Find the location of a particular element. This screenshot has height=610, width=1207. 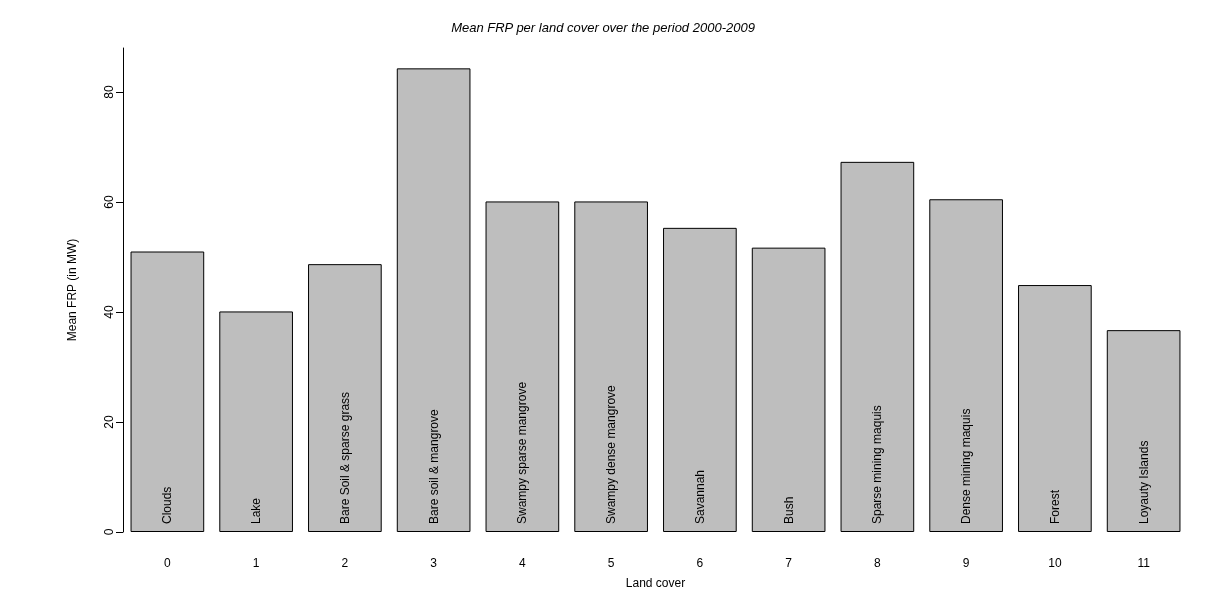

annotation: Swampy dense mangrove is located at coordinates (611, 454).